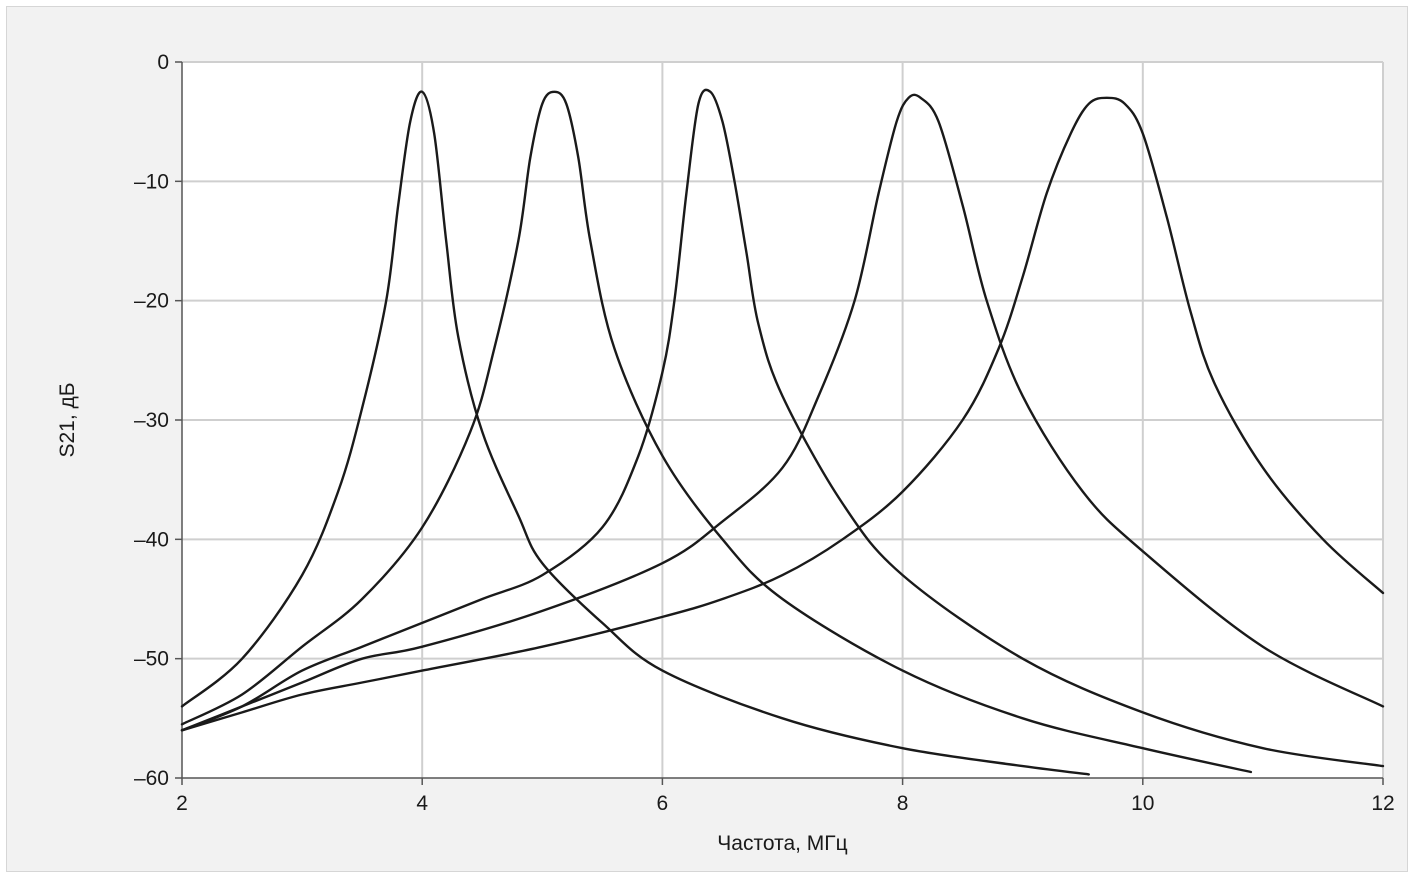 This screenshot has width=1416, height=880. I want to click on x-tick-label: 2, so click(182, 803).